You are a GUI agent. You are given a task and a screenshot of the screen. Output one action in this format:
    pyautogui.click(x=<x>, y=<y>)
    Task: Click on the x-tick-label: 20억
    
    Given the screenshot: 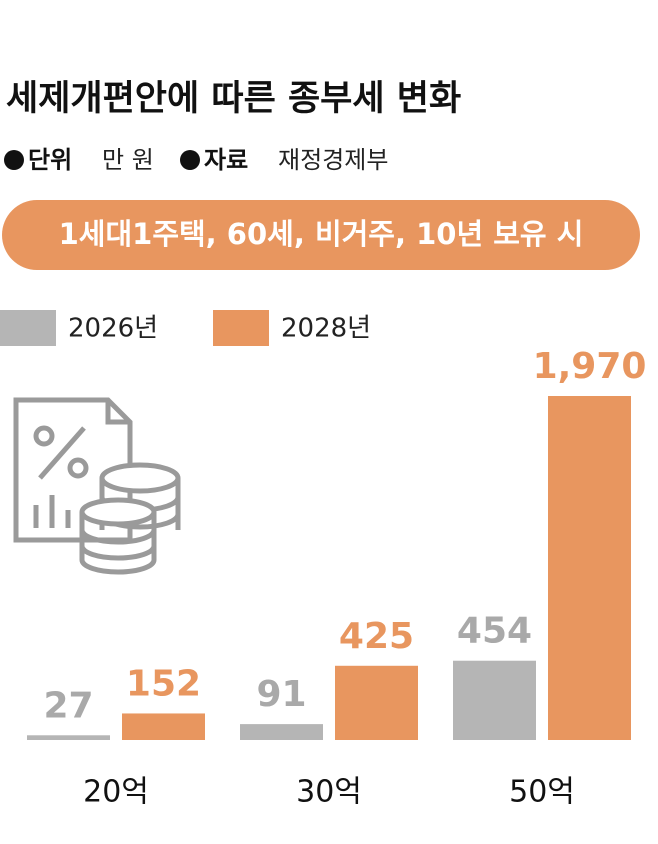 What is the action you would take?
    pyautogui.click(x=116, y=792)
    